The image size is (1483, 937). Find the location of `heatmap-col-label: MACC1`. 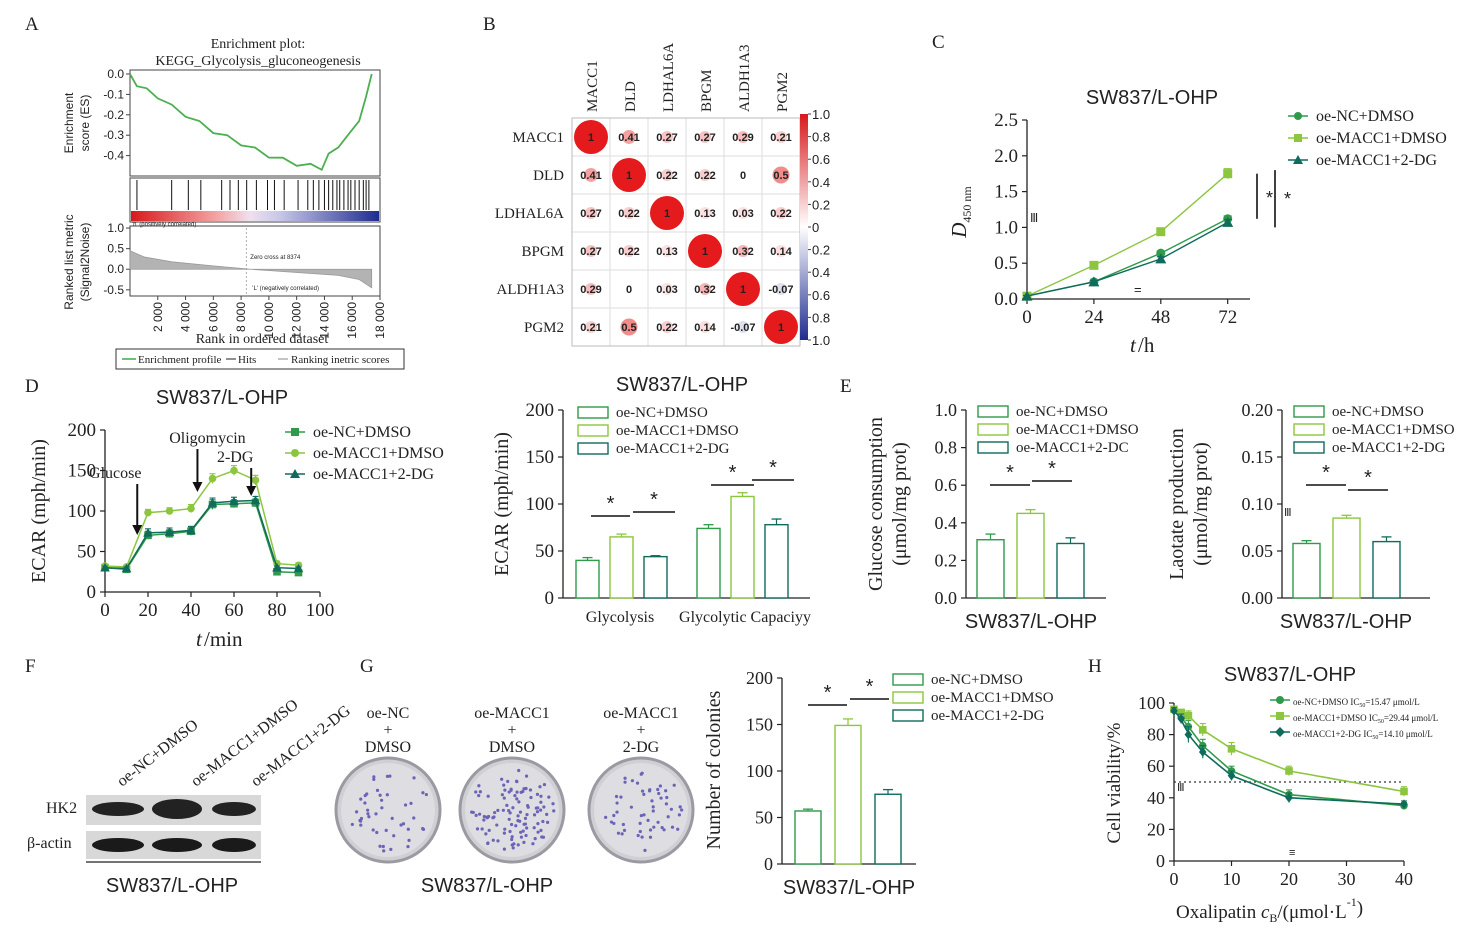

heatmap-col-label: MACC1 is located at coordinates (593, 86).